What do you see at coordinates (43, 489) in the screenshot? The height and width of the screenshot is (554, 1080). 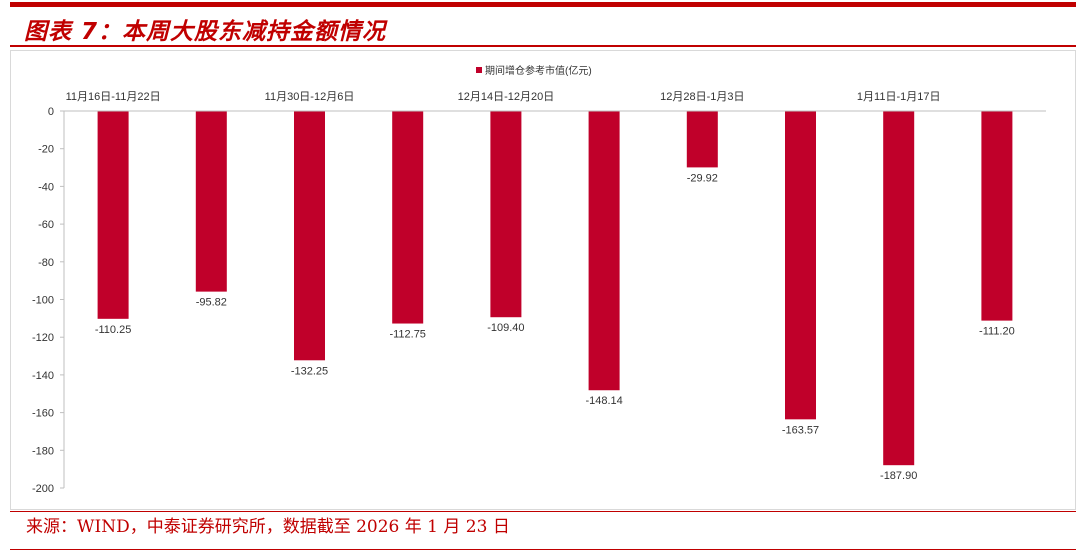 I see `y-tick-label: -200` at bounding box center [43, 489].